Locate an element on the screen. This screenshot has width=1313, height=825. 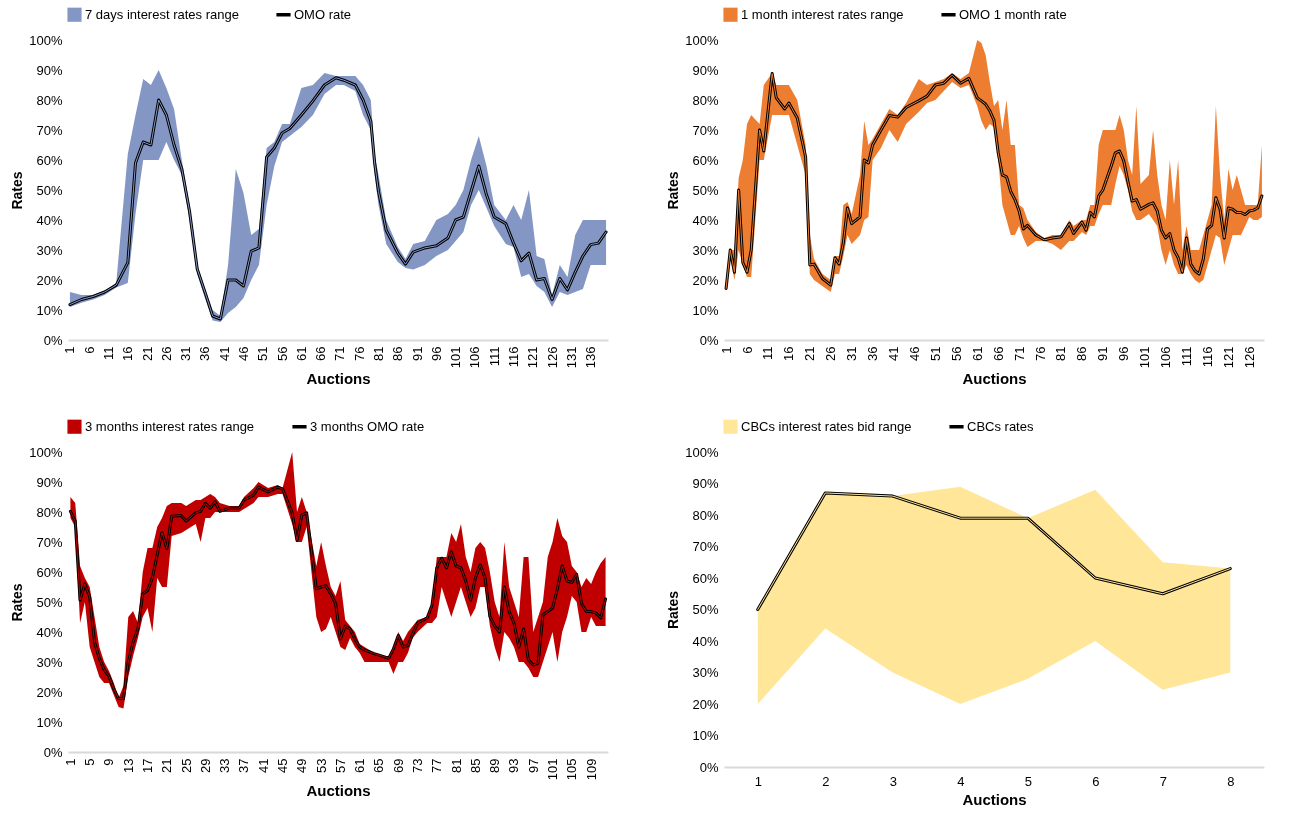
x-tick-label: 93 is located at coordinates (514, 765).